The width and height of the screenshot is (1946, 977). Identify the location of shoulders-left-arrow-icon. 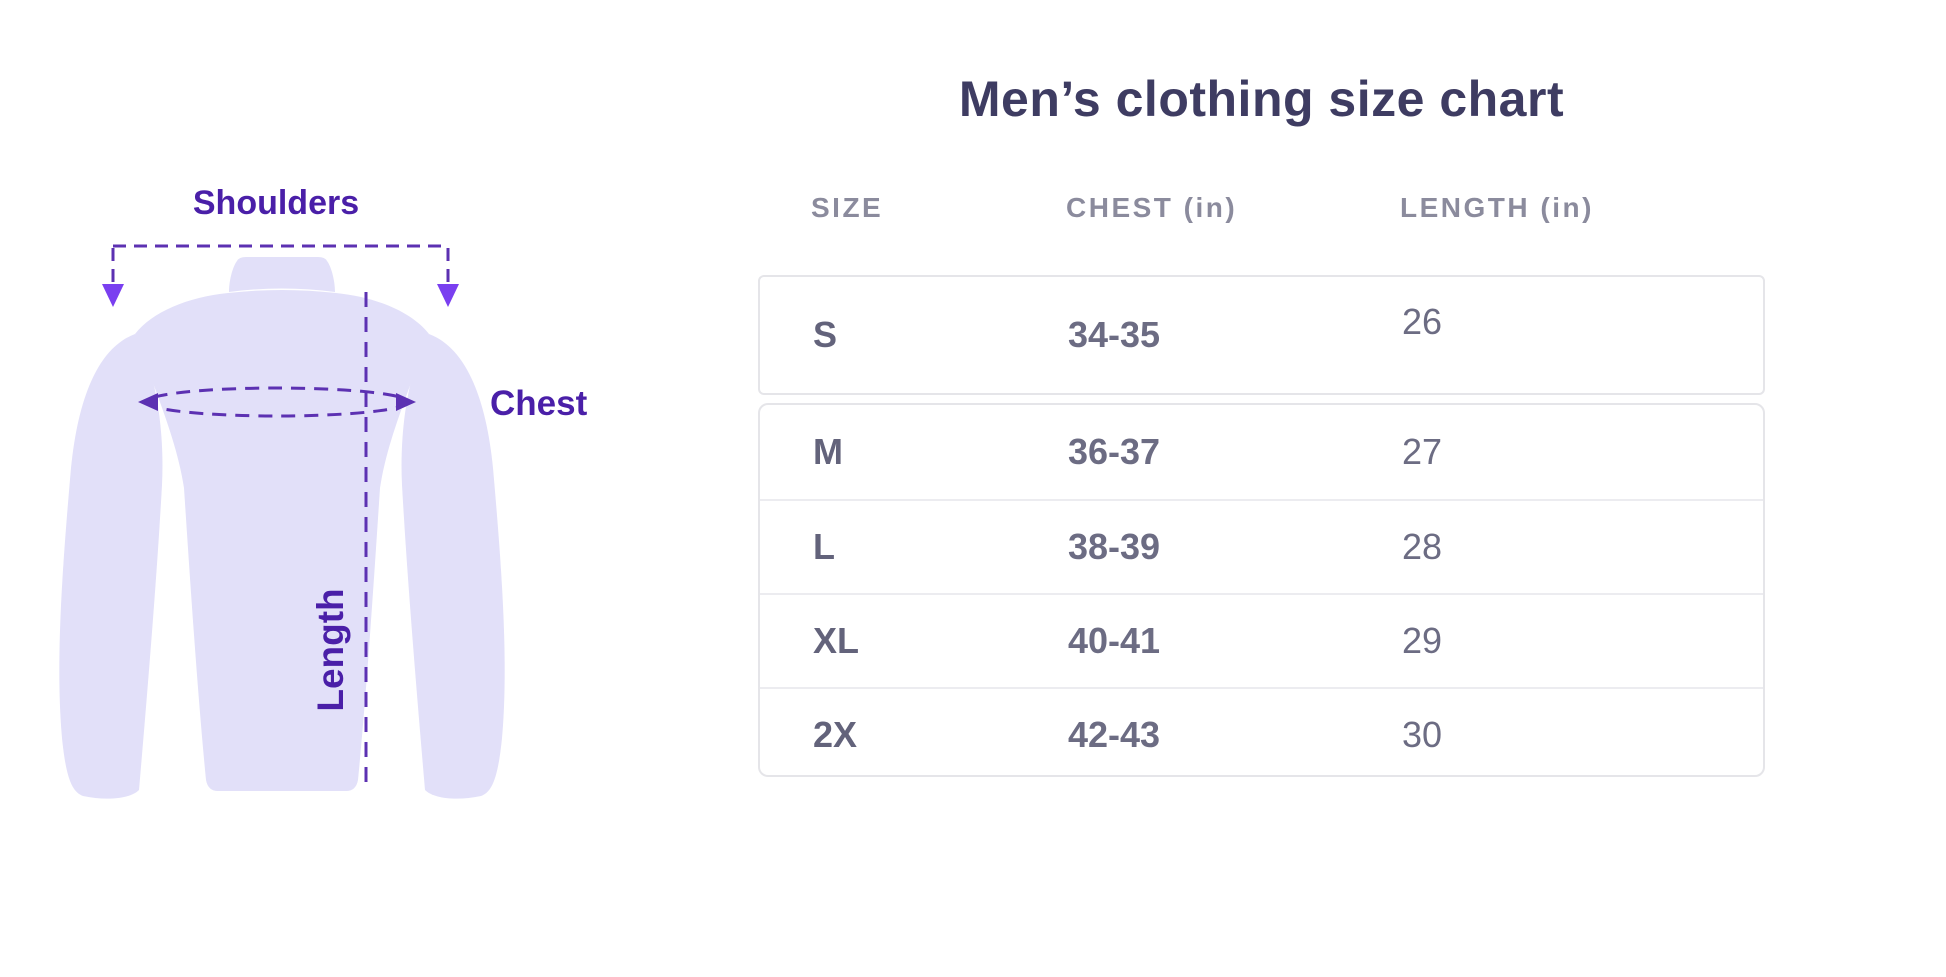
(113, 295).